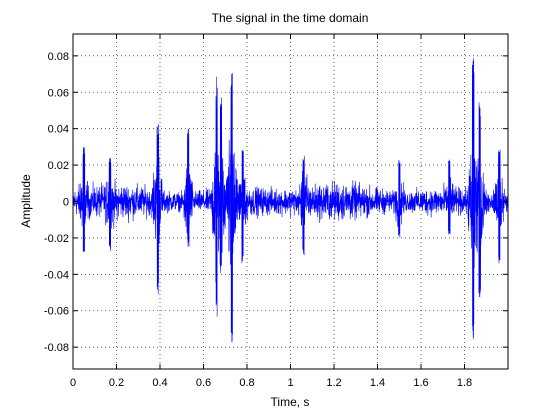 The width and height of the screenshot is (560, 420). Describe the element at coordinates (464, 383) in the screenshot. I see `x-tick-label: 1.8` at that location.